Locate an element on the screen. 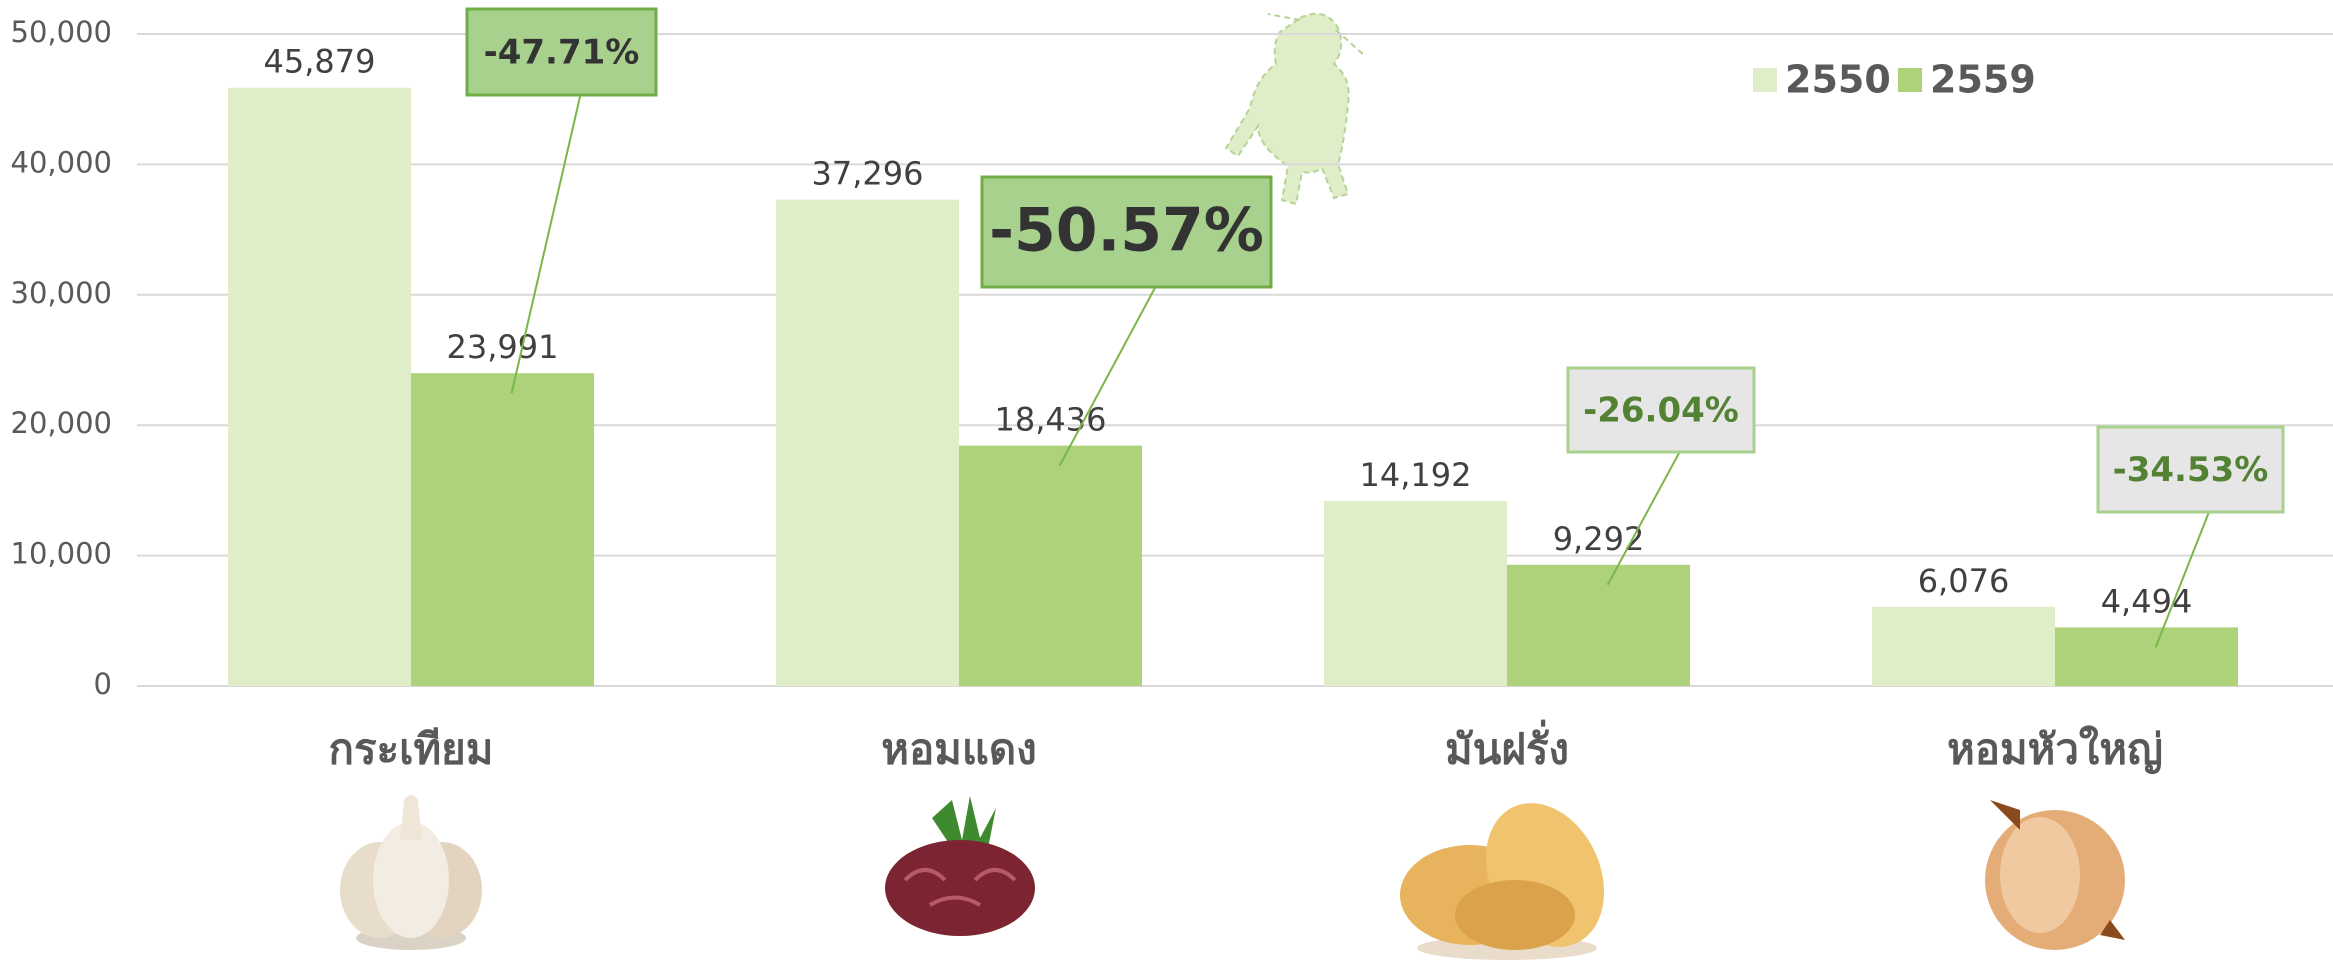 This screenshot has height=963, width=2333. legend-label: 2550 is located at coordinates (1838, 80).